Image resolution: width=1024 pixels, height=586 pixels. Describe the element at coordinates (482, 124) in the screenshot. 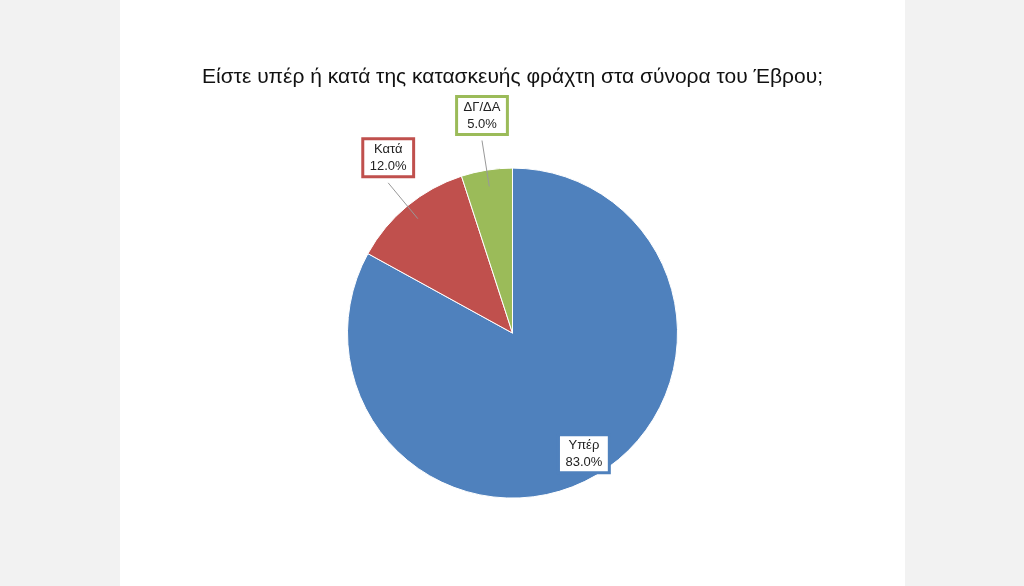

I see `data-label: 5.0%` at that location.